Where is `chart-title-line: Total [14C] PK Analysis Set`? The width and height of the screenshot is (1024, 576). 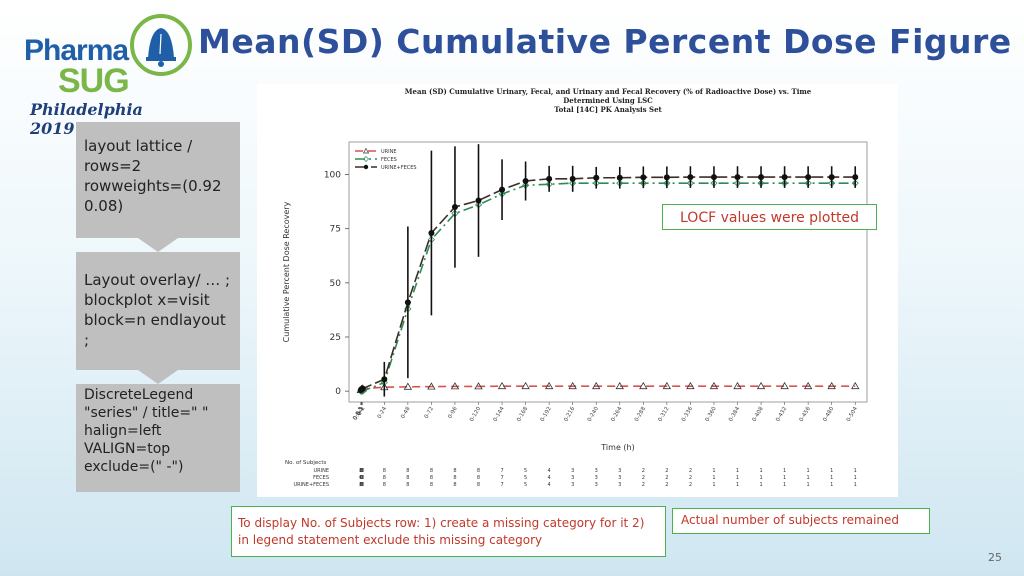
chart-title-line: Total [14C] PK Analysis Set is located at coordinates (608, 109).